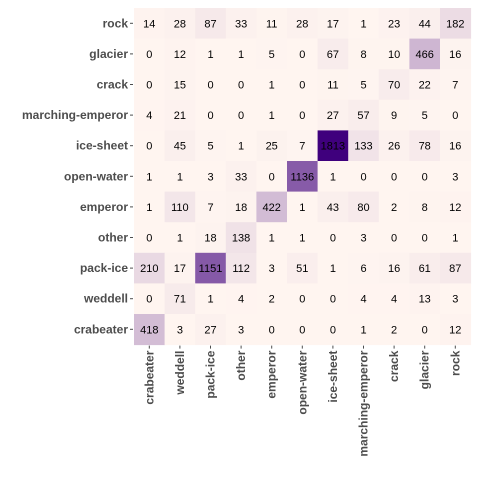 The width and height of the screenshot is (480, 480). What do you see at coordinates (455, 330) in the screenshot?
I see `cell-value-label: 12` at bounding box center [455, 330].